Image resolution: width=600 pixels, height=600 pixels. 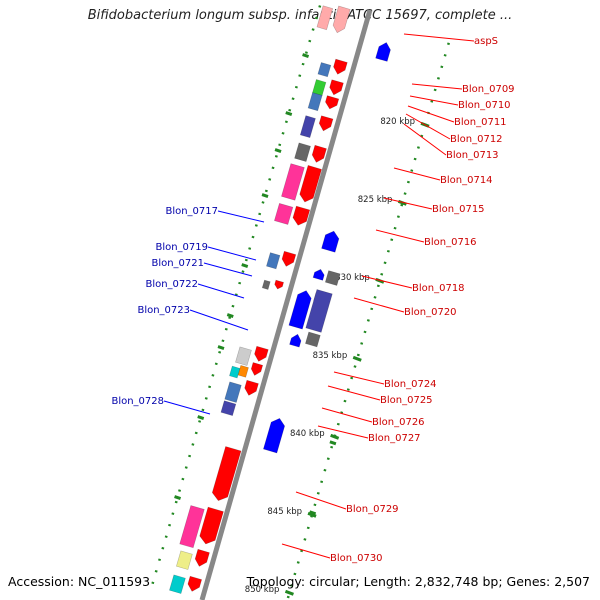 What do you see at coordinates (488, 89) in the screenshot?
I see `gene-label-forward: Blon_0709` at bounding box center [488, 89].